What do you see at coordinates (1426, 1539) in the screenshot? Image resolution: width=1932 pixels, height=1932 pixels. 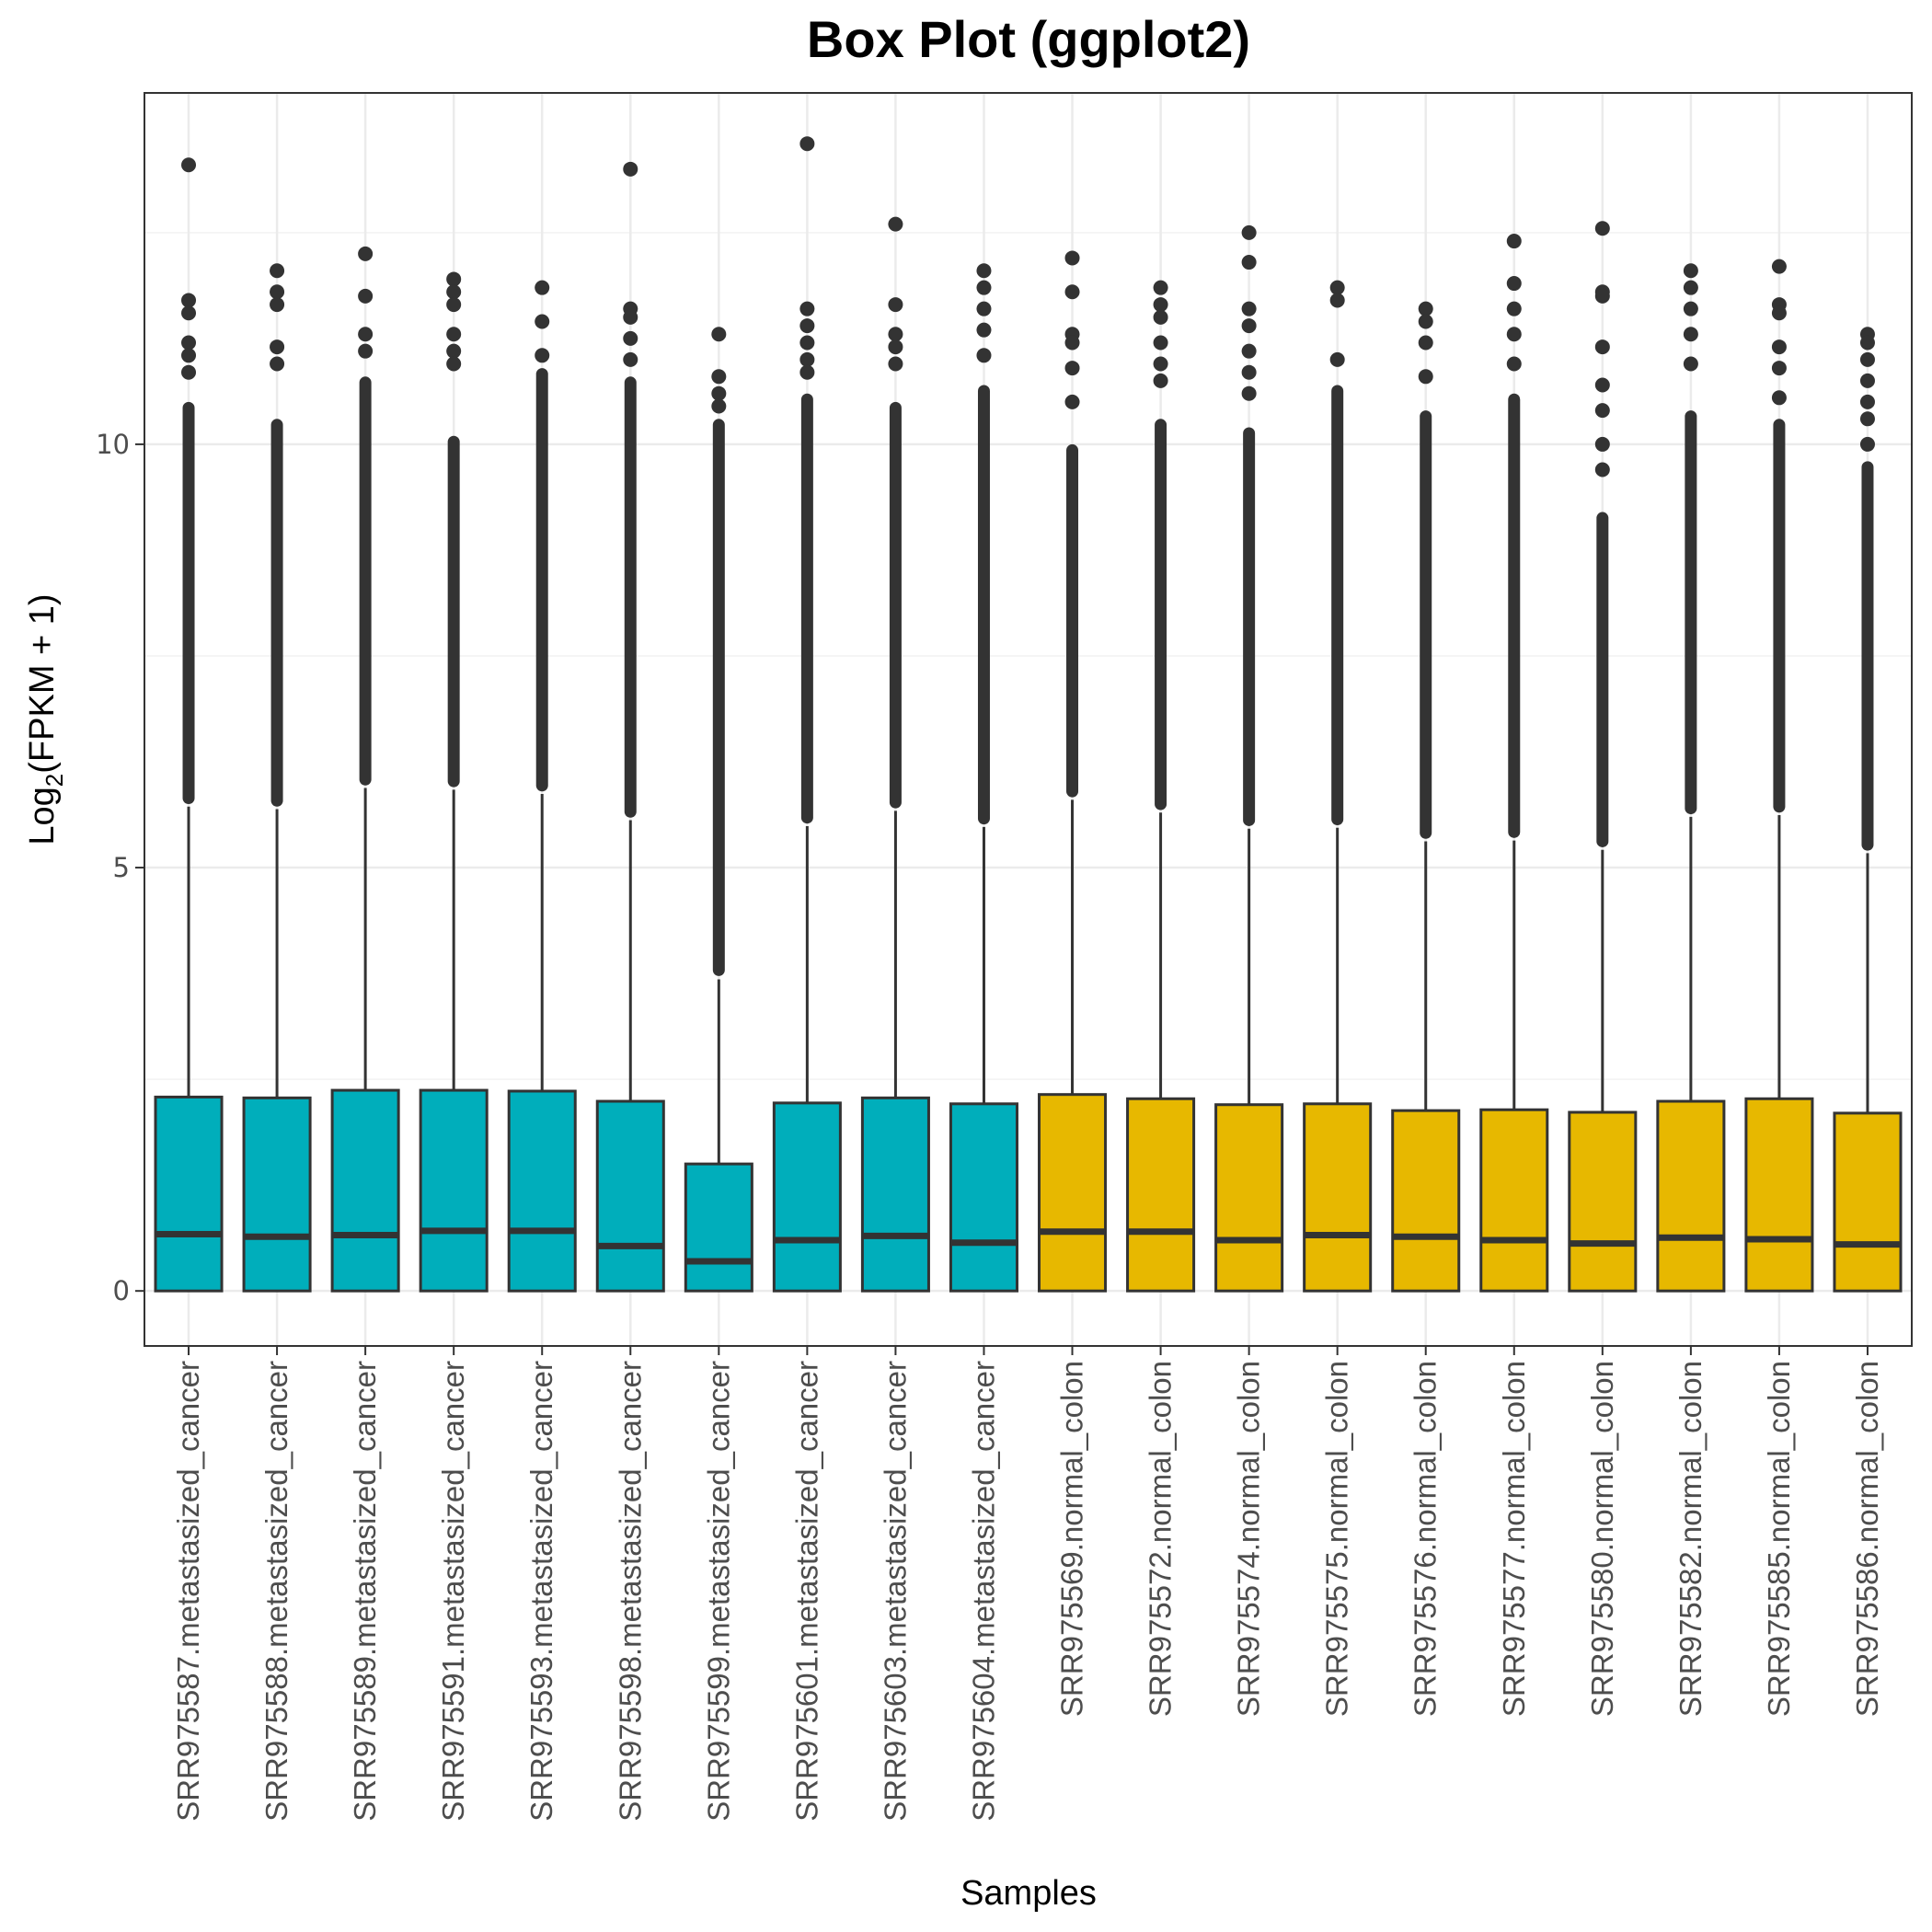 I see `x-tick-label: SRR975576.normal_colon` at bounding box center [1426, 1539].